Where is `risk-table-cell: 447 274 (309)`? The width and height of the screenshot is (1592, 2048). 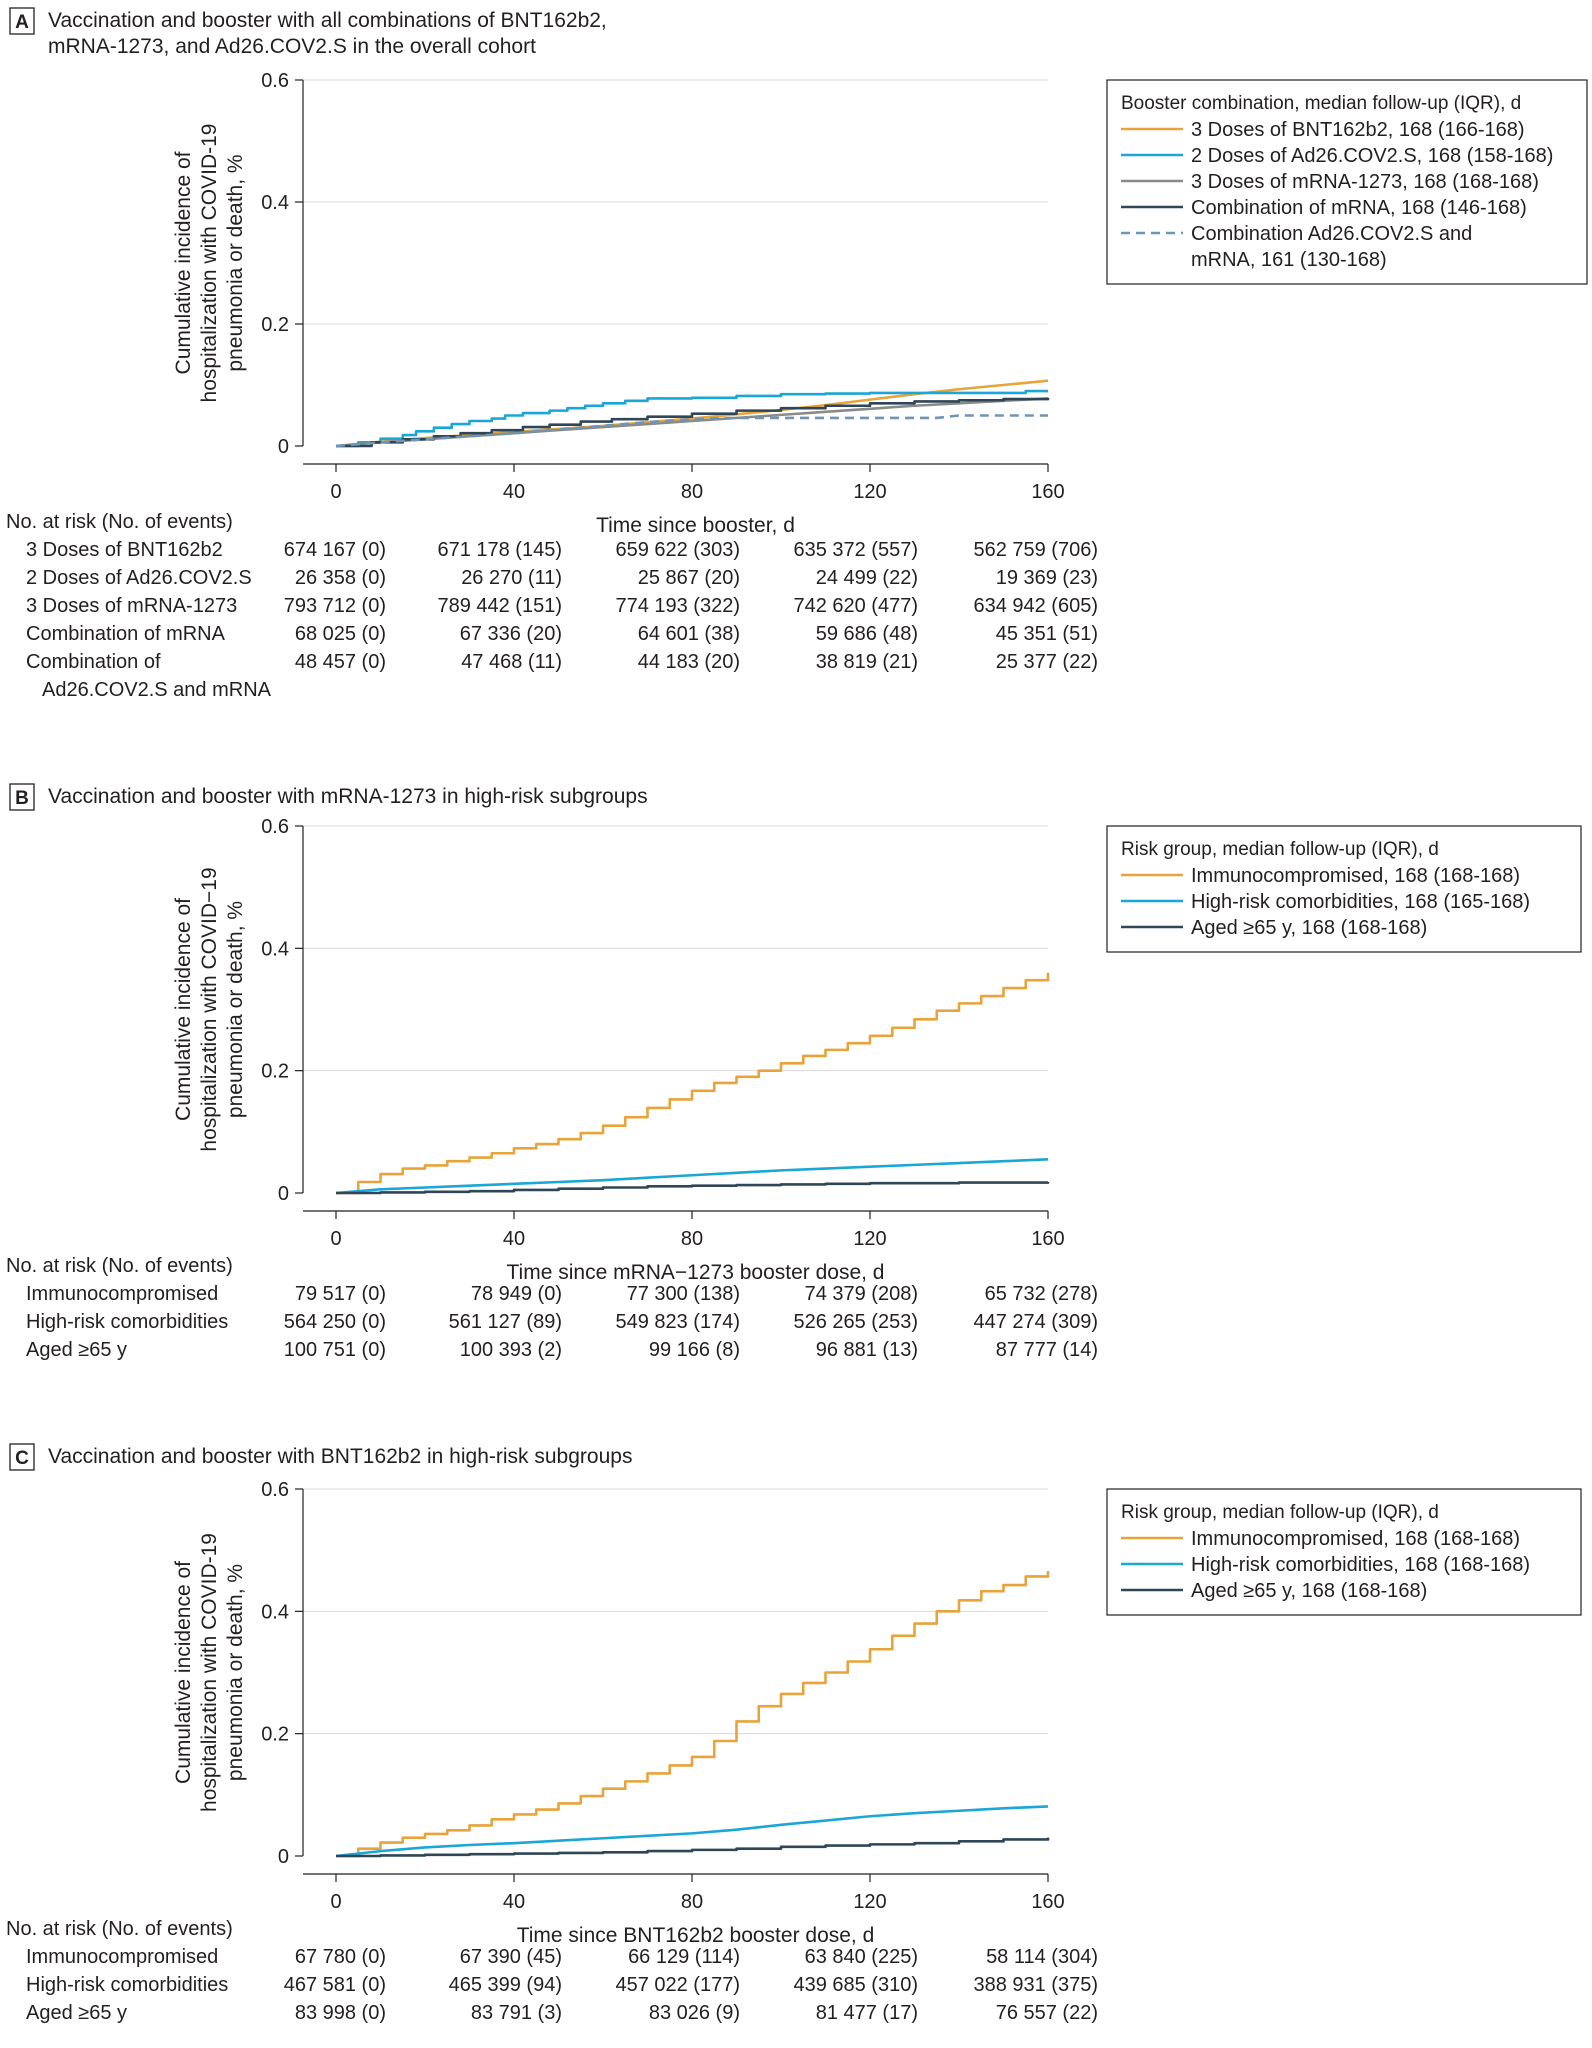
risk-table-cell: 447 274 (309) is located at coordinates (1035, 1322).